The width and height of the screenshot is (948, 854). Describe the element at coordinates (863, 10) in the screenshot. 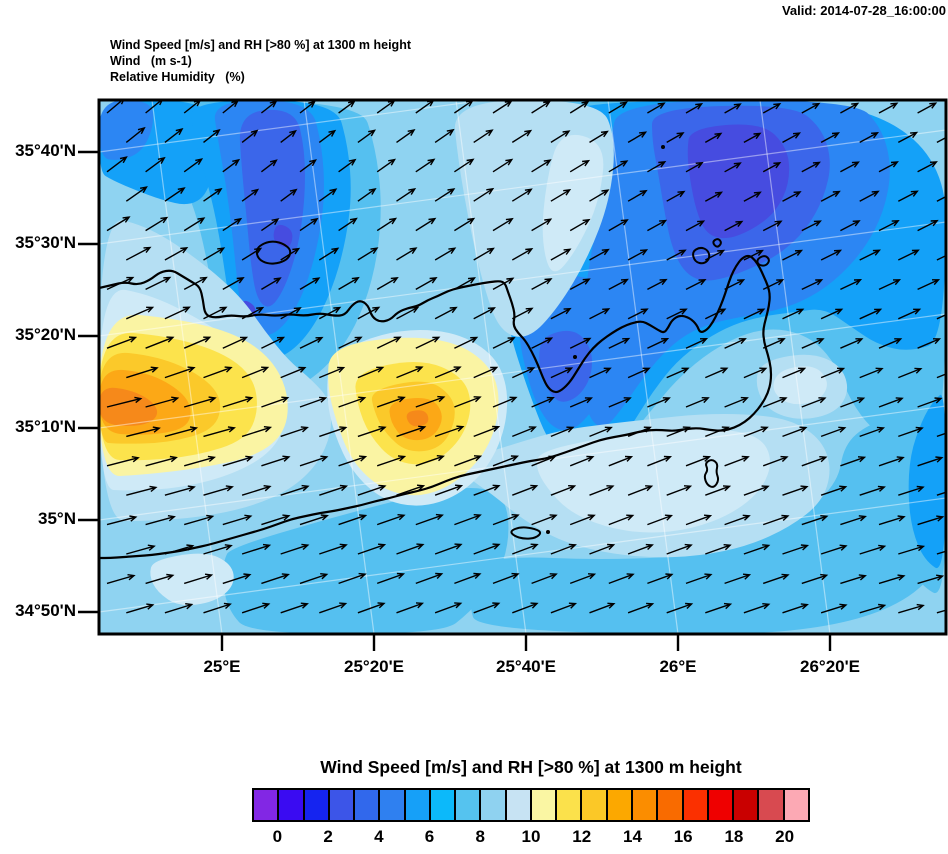

I see `valid-timestamp: Valid: 2014-07-28_16:00:00` at that location.